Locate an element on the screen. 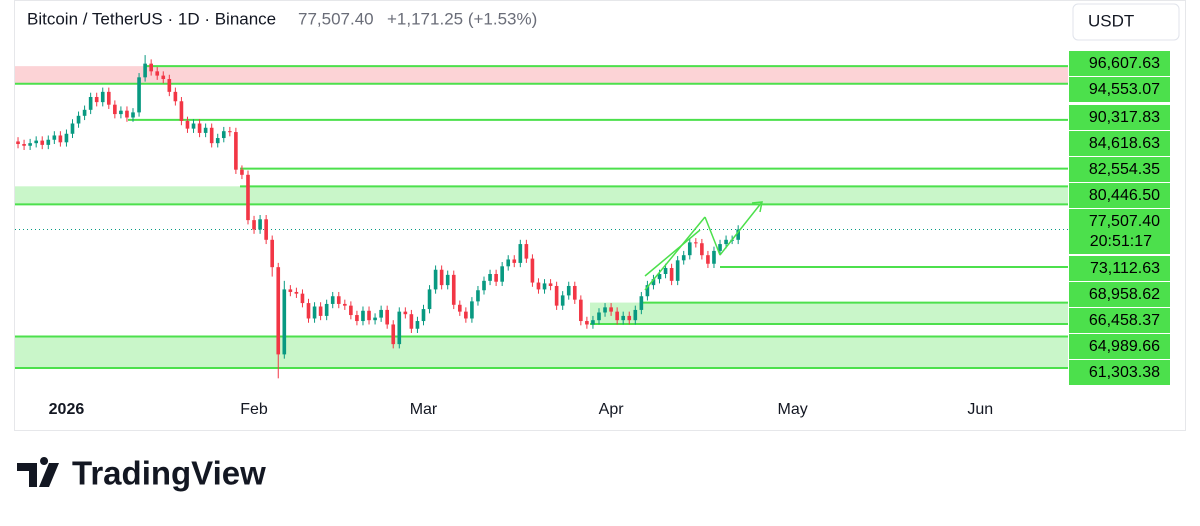  symbol: Bitcoin / TetherUS · 1D · Binance is located at coordinates (151, 18).